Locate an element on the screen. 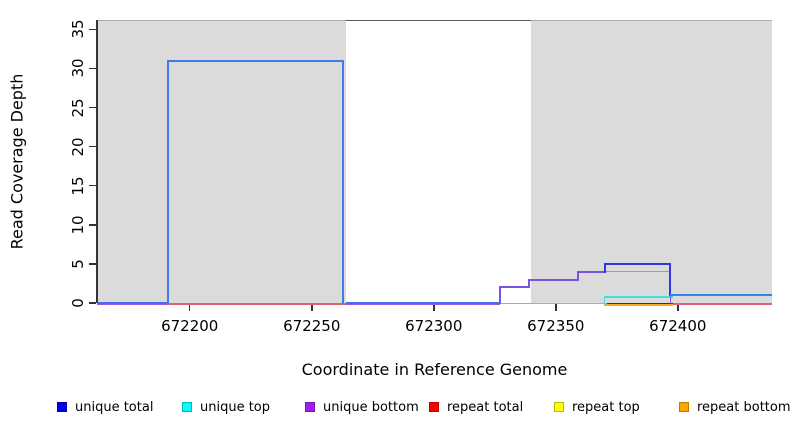 The image size is (792, 432). x-tick-label: 672300 is located at coordinates (434, 326).